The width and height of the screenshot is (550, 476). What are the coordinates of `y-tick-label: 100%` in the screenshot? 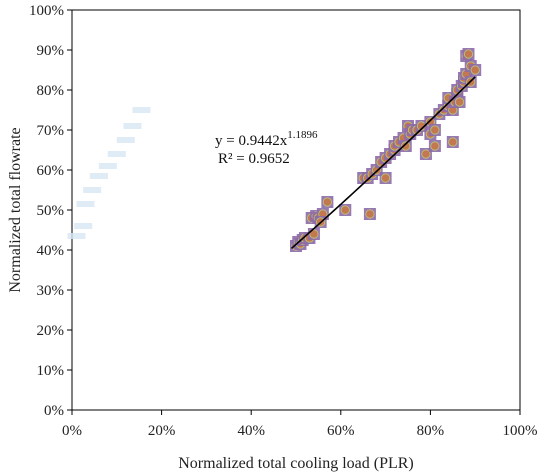 It's located at (46, 11).